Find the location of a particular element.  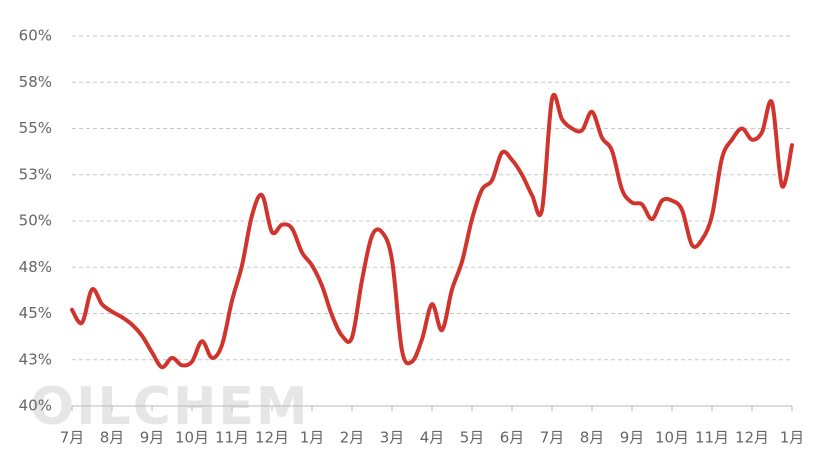

y-tick-label: 40% is located at coordinates (35, 406).